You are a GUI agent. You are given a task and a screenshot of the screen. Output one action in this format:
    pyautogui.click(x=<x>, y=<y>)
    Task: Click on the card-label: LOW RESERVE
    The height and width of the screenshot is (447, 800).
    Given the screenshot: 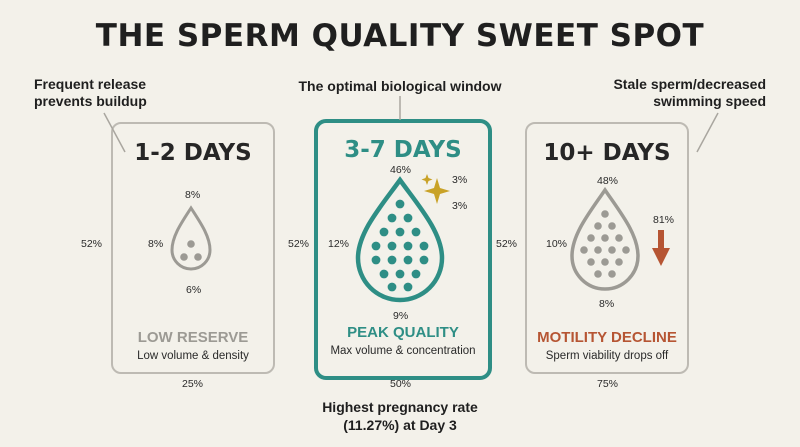 What is the action you would take?
    pyautogui.click(x=193, y=337)
    